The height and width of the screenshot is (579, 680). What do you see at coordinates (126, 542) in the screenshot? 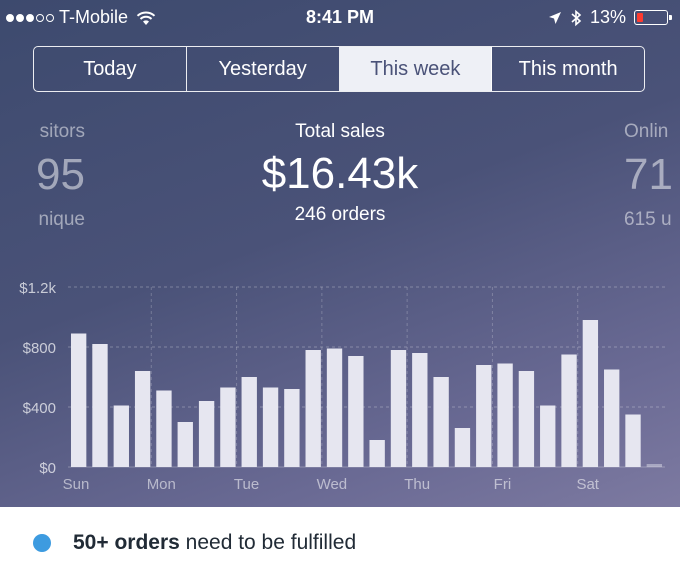
I see `notice-count: 50+ orders` at bounding box center [126, 542].